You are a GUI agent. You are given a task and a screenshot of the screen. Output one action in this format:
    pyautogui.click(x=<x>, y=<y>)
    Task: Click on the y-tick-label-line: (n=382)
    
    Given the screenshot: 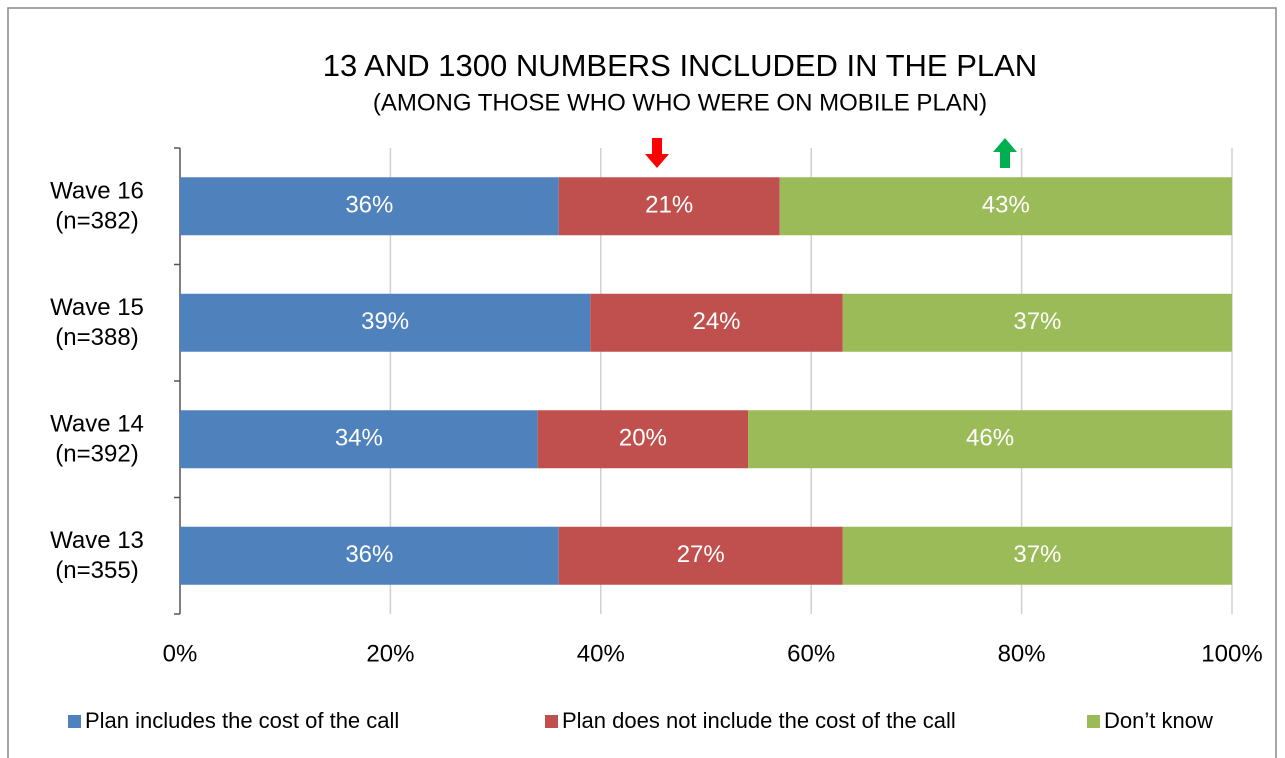 What is the action you would take?
    pyautogui.click(x=96, y=221)
    